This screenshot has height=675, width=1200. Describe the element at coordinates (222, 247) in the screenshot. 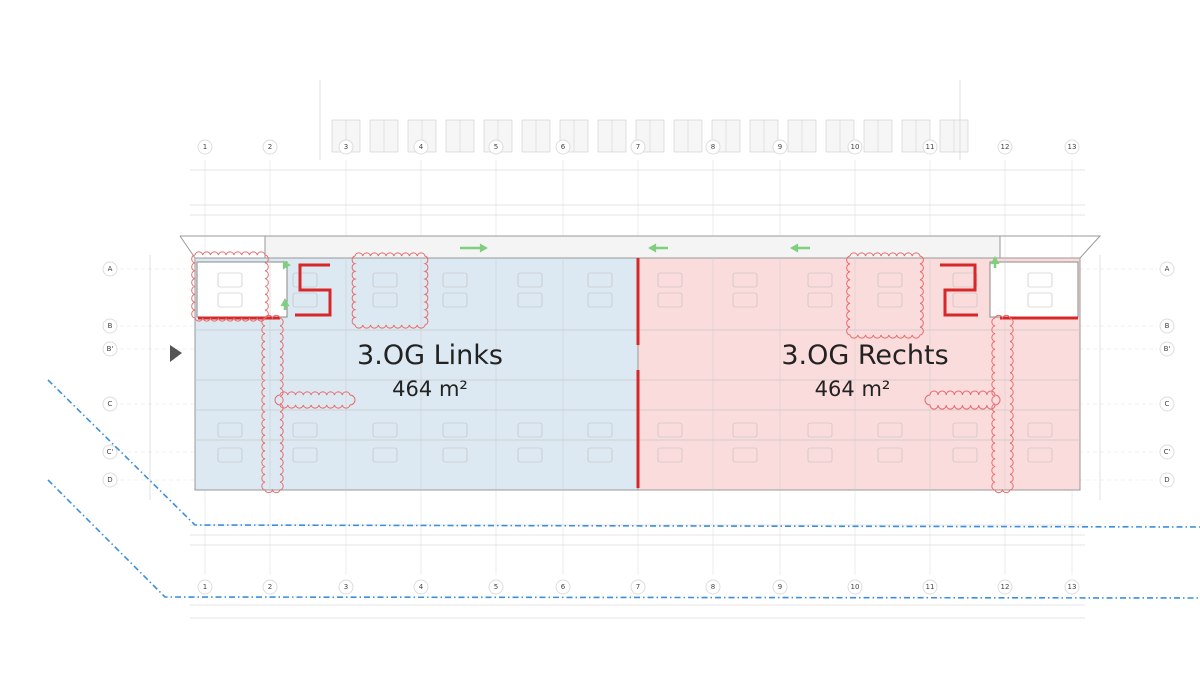

I see `corner-left` at that location.